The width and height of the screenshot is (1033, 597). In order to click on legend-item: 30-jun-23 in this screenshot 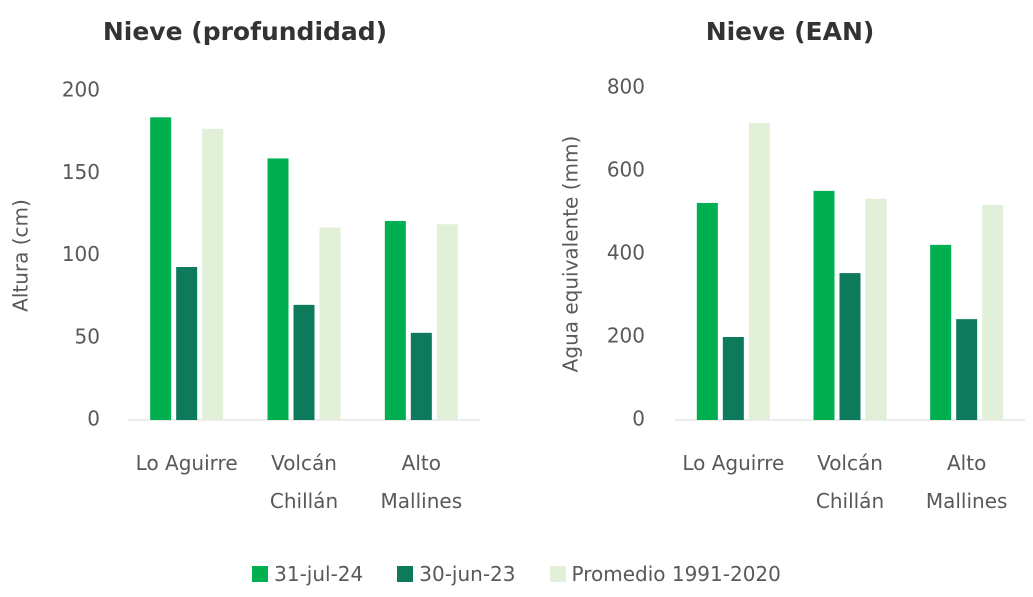, I will do `click(456, 574)`.